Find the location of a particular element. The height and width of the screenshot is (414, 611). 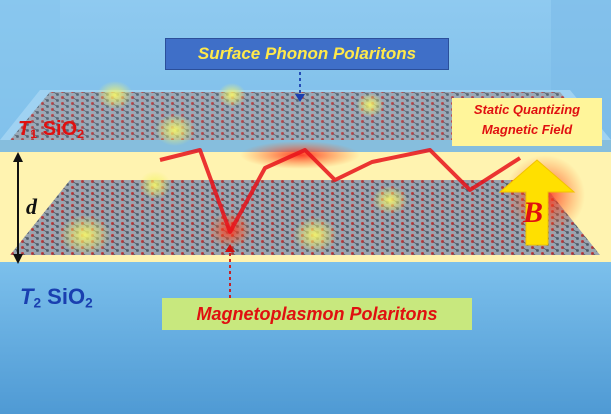

t1-material-subscript: 2 is located at coordinates (81, 134).